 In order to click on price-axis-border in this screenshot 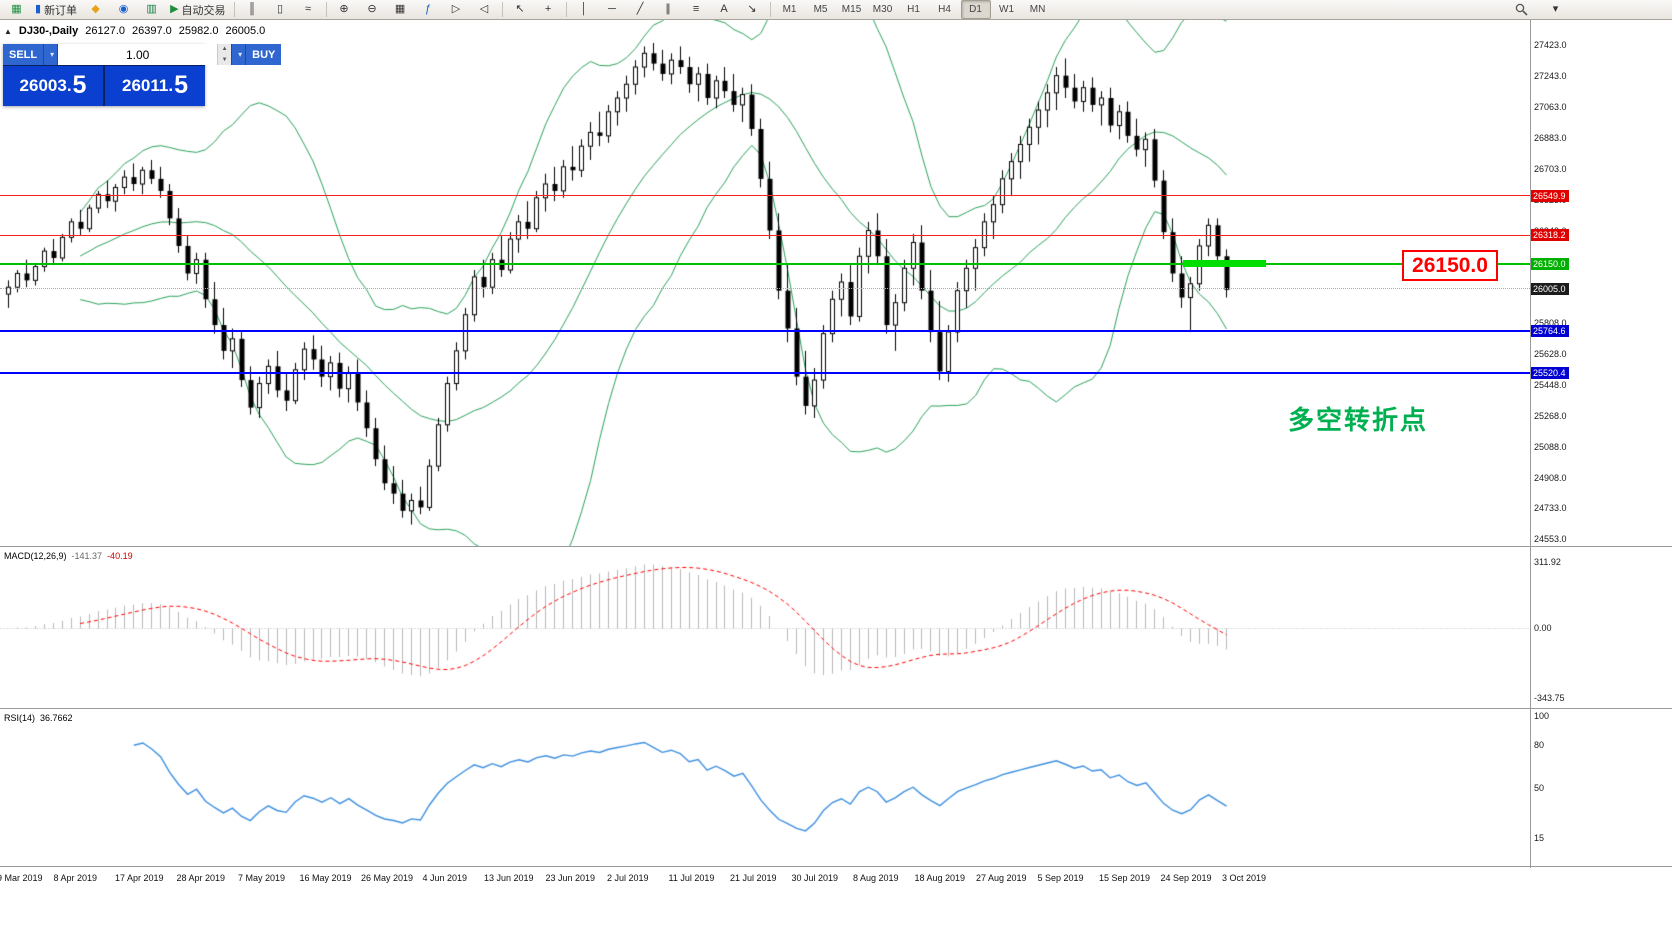, I will do `click(1530, 444)`.